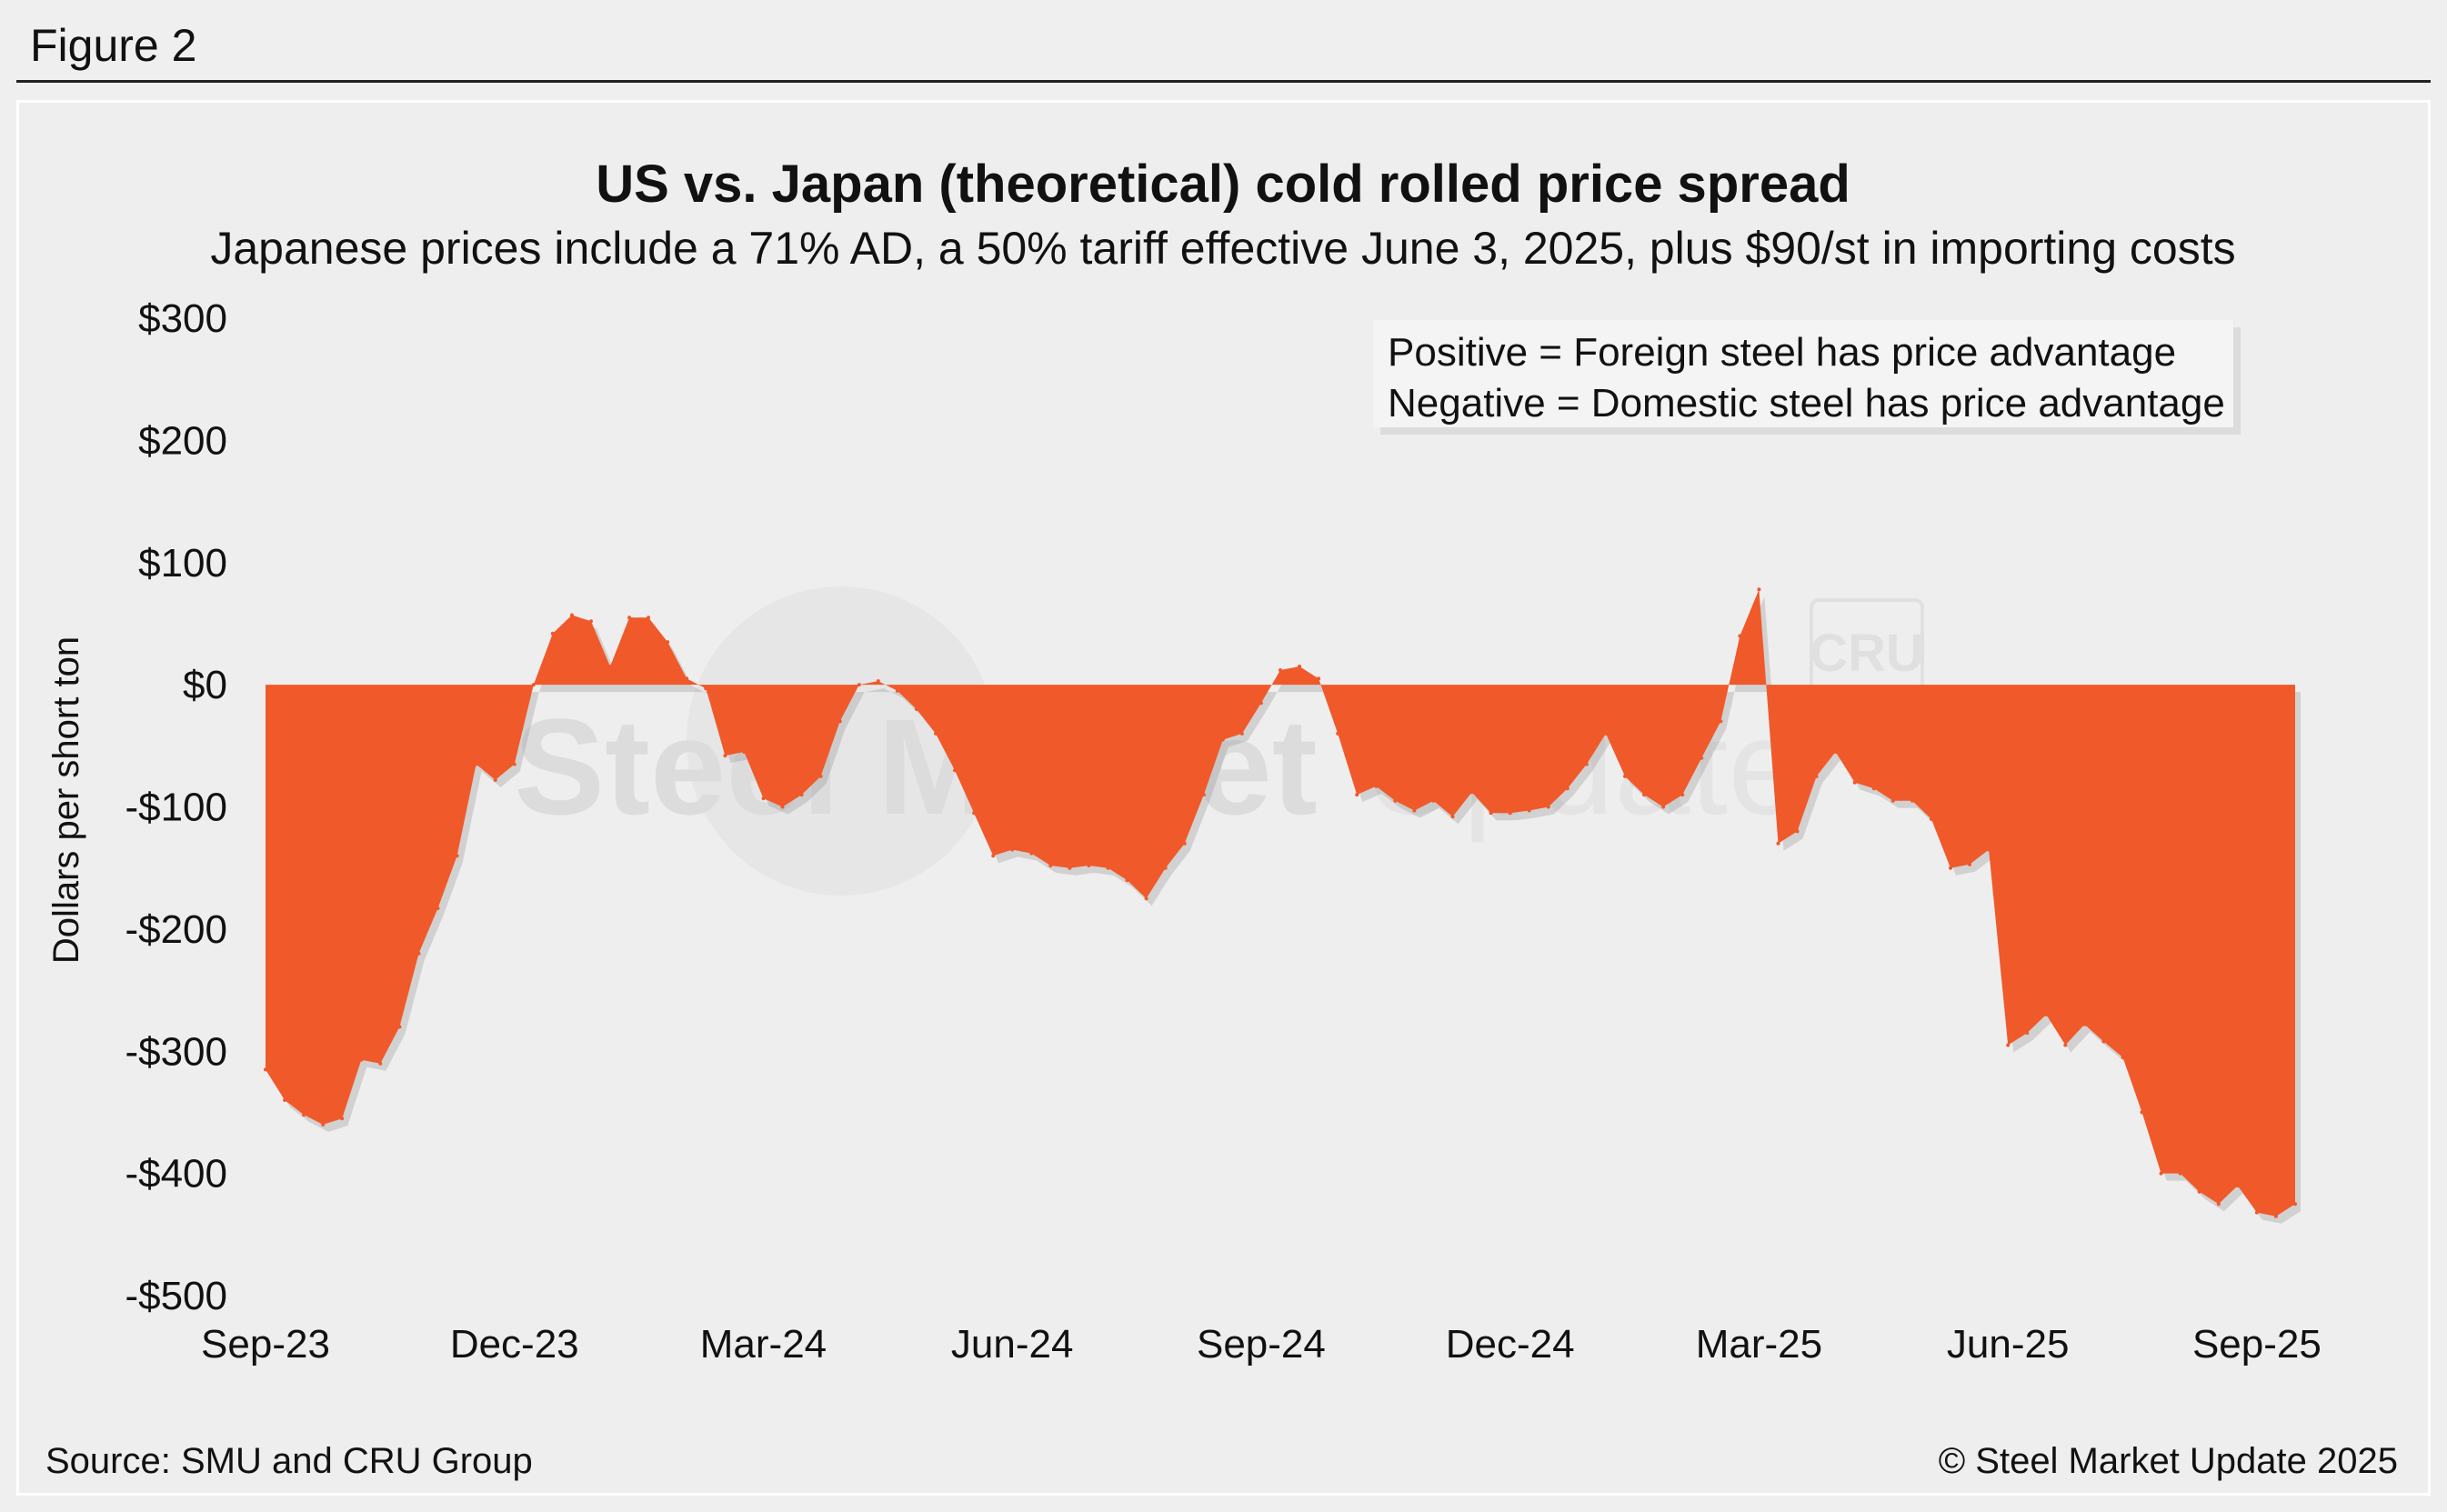  What do you see at coordinates (2257, 1344) in the screenshot?
I see `x-tick-label: Sep-25` at bounding box center [2257, 1344].